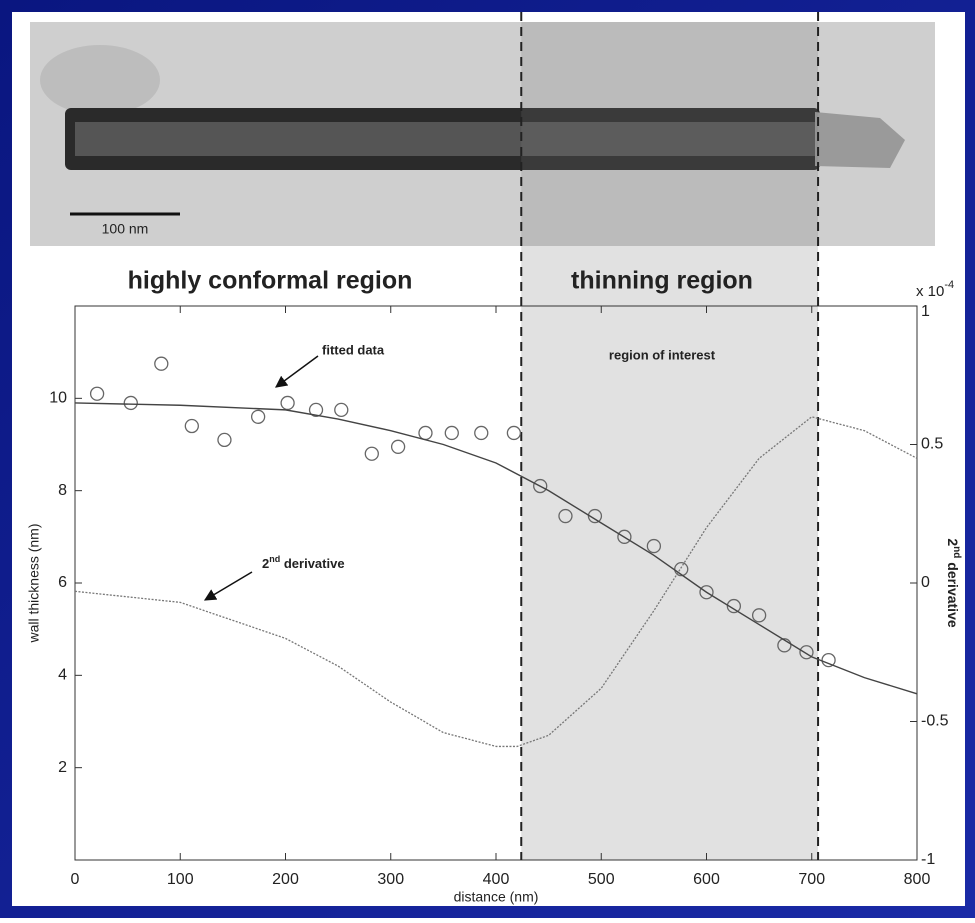  Describe the element at coordinates (34, 583) in the screenshot. I see `y-axis-label: wall thickness (nm)` at that location.